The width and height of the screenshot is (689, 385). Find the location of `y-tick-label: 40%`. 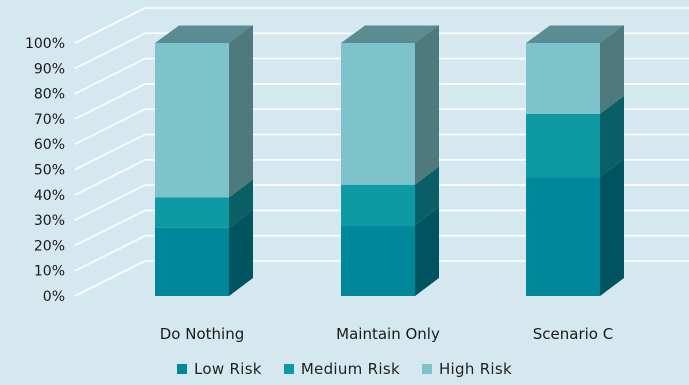

y-tick-label: 40% is located at coordinates (49, 196).